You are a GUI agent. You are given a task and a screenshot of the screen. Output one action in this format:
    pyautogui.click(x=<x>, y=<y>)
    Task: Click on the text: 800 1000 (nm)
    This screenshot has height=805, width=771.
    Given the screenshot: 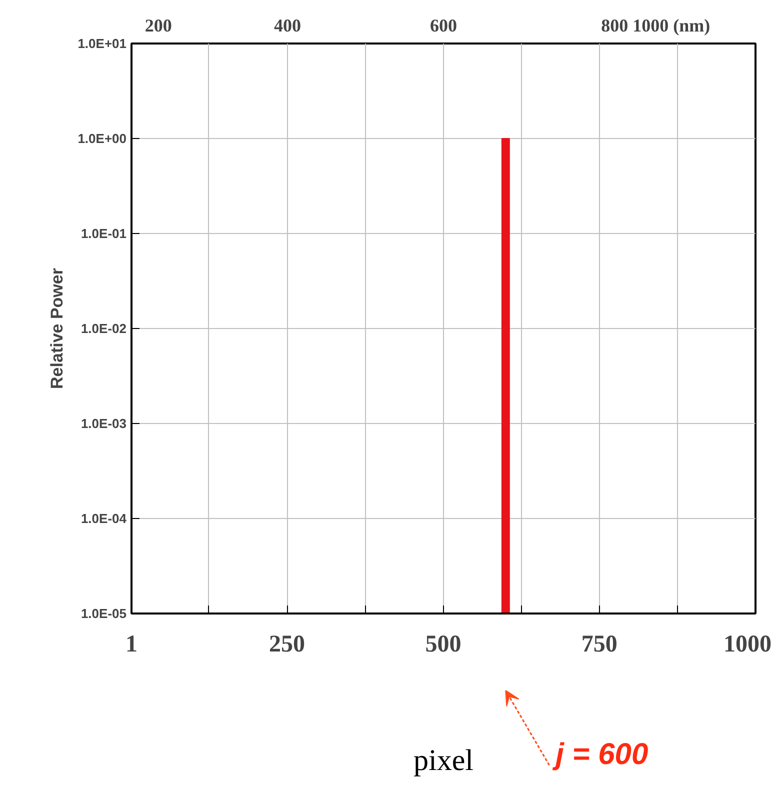 What is the action you would take?
    pyautogui.click(x=655, y=26)
    